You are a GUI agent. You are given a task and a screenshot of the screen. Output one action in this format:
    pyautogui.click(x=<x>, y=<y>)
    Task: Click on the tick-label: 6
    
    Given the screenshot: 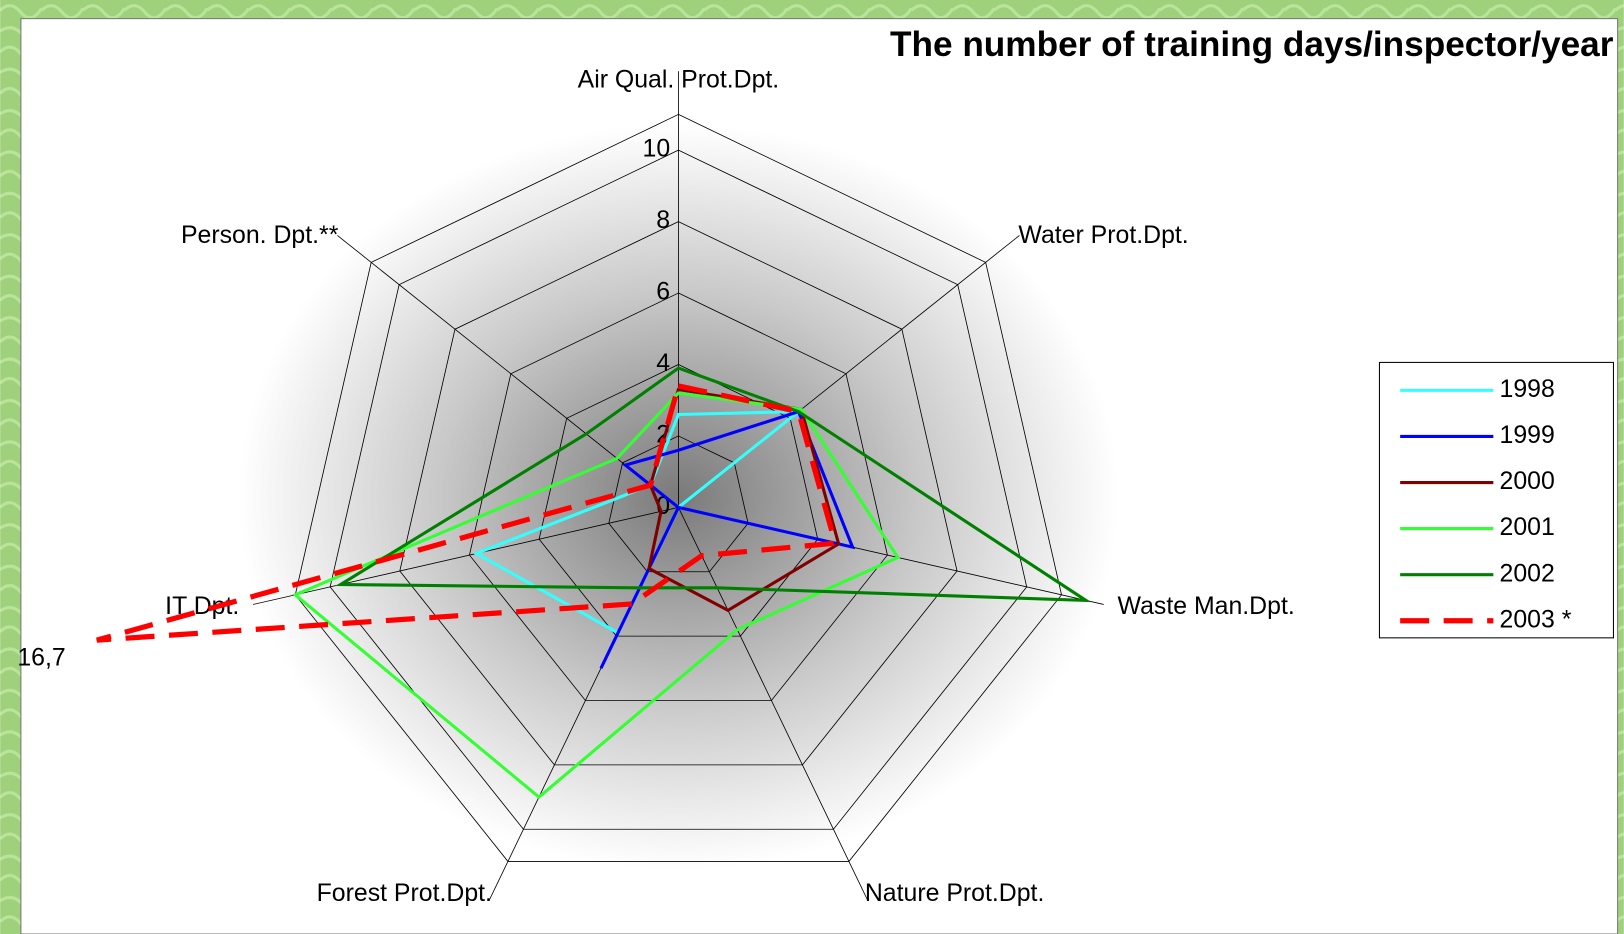 What is the action you would take?
    pyautogui.click(x=663, y=292)
    